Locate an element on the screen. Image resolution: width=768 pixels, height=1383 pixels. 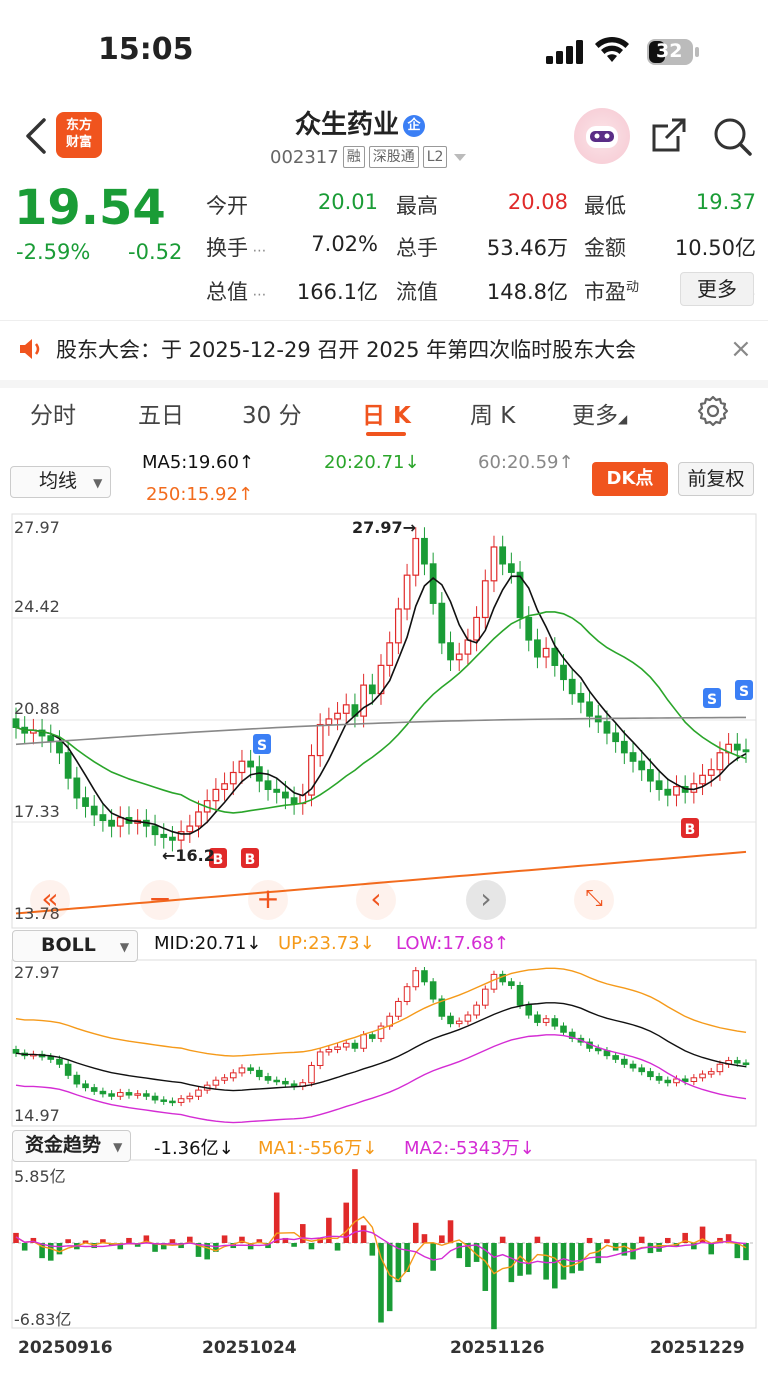
quote-label-8: 市盈动 is located at coordinates (612, 292).